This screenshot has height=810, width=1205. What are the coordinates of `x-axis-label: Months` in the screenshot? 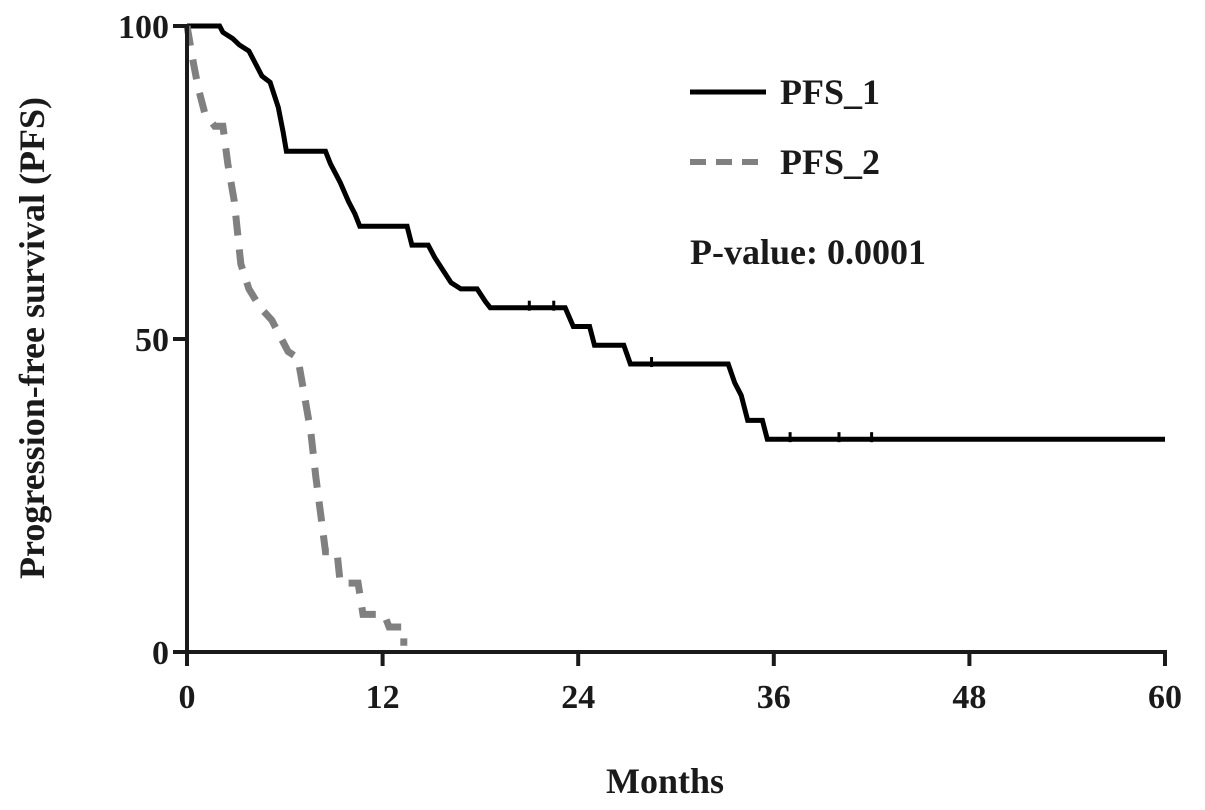 It's located at (665, 781).